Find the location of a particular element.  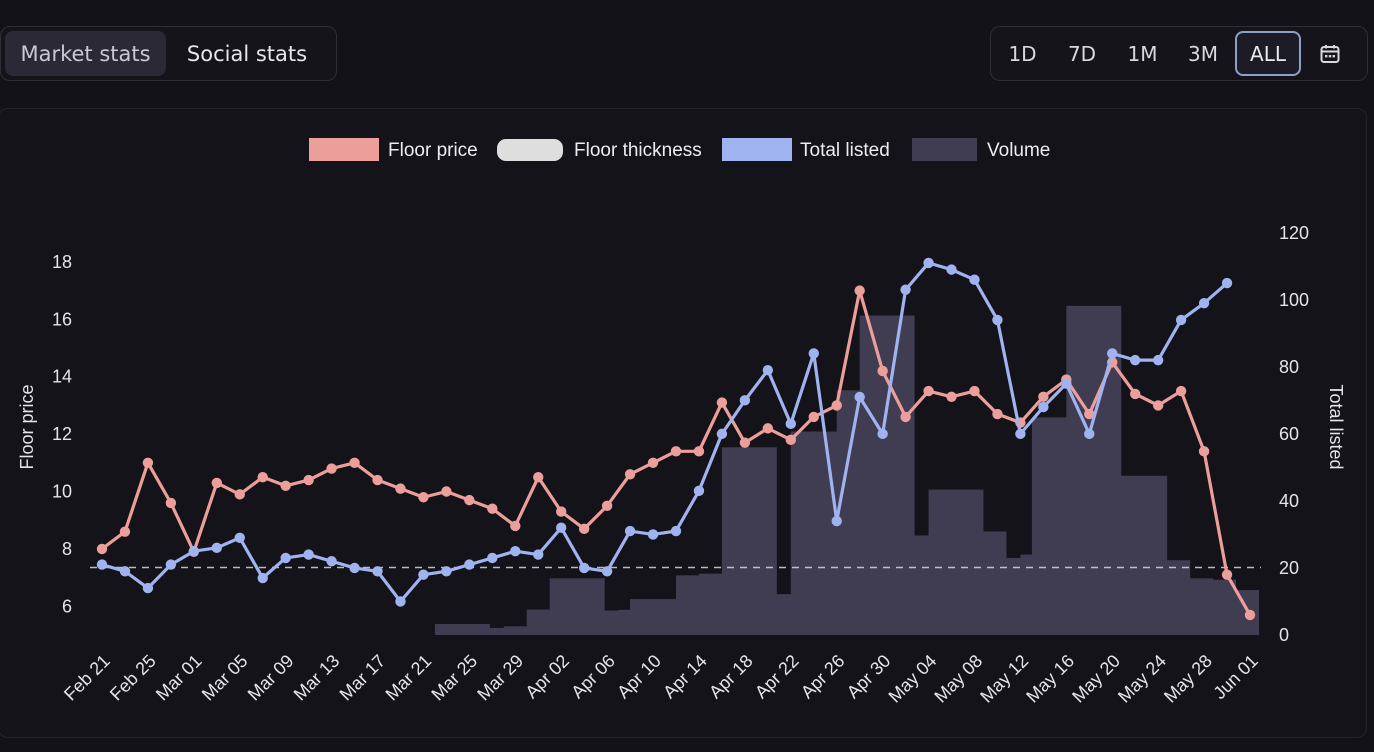

x-tick-label: May 08 is located at coordinates (958, 679).